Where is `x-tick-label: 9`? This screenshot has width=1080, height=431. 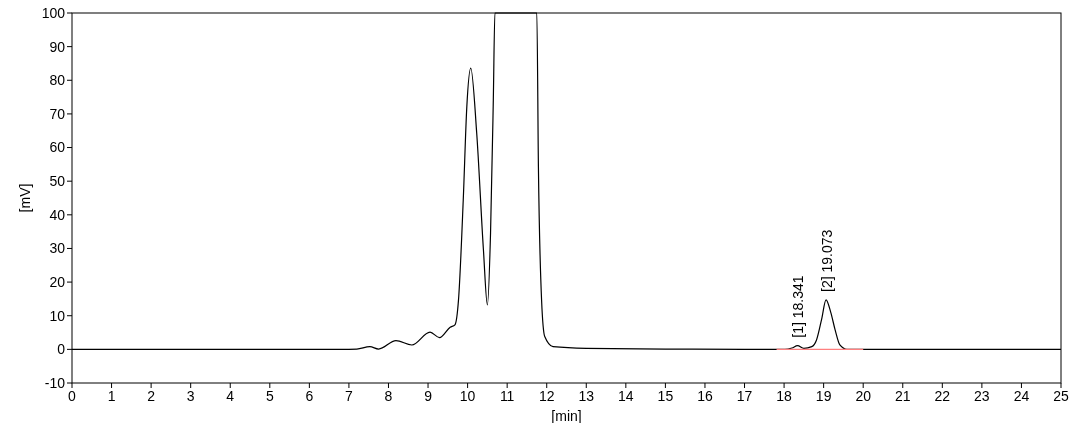
x-tick-label: 9 is located at coordinates (428, 396).